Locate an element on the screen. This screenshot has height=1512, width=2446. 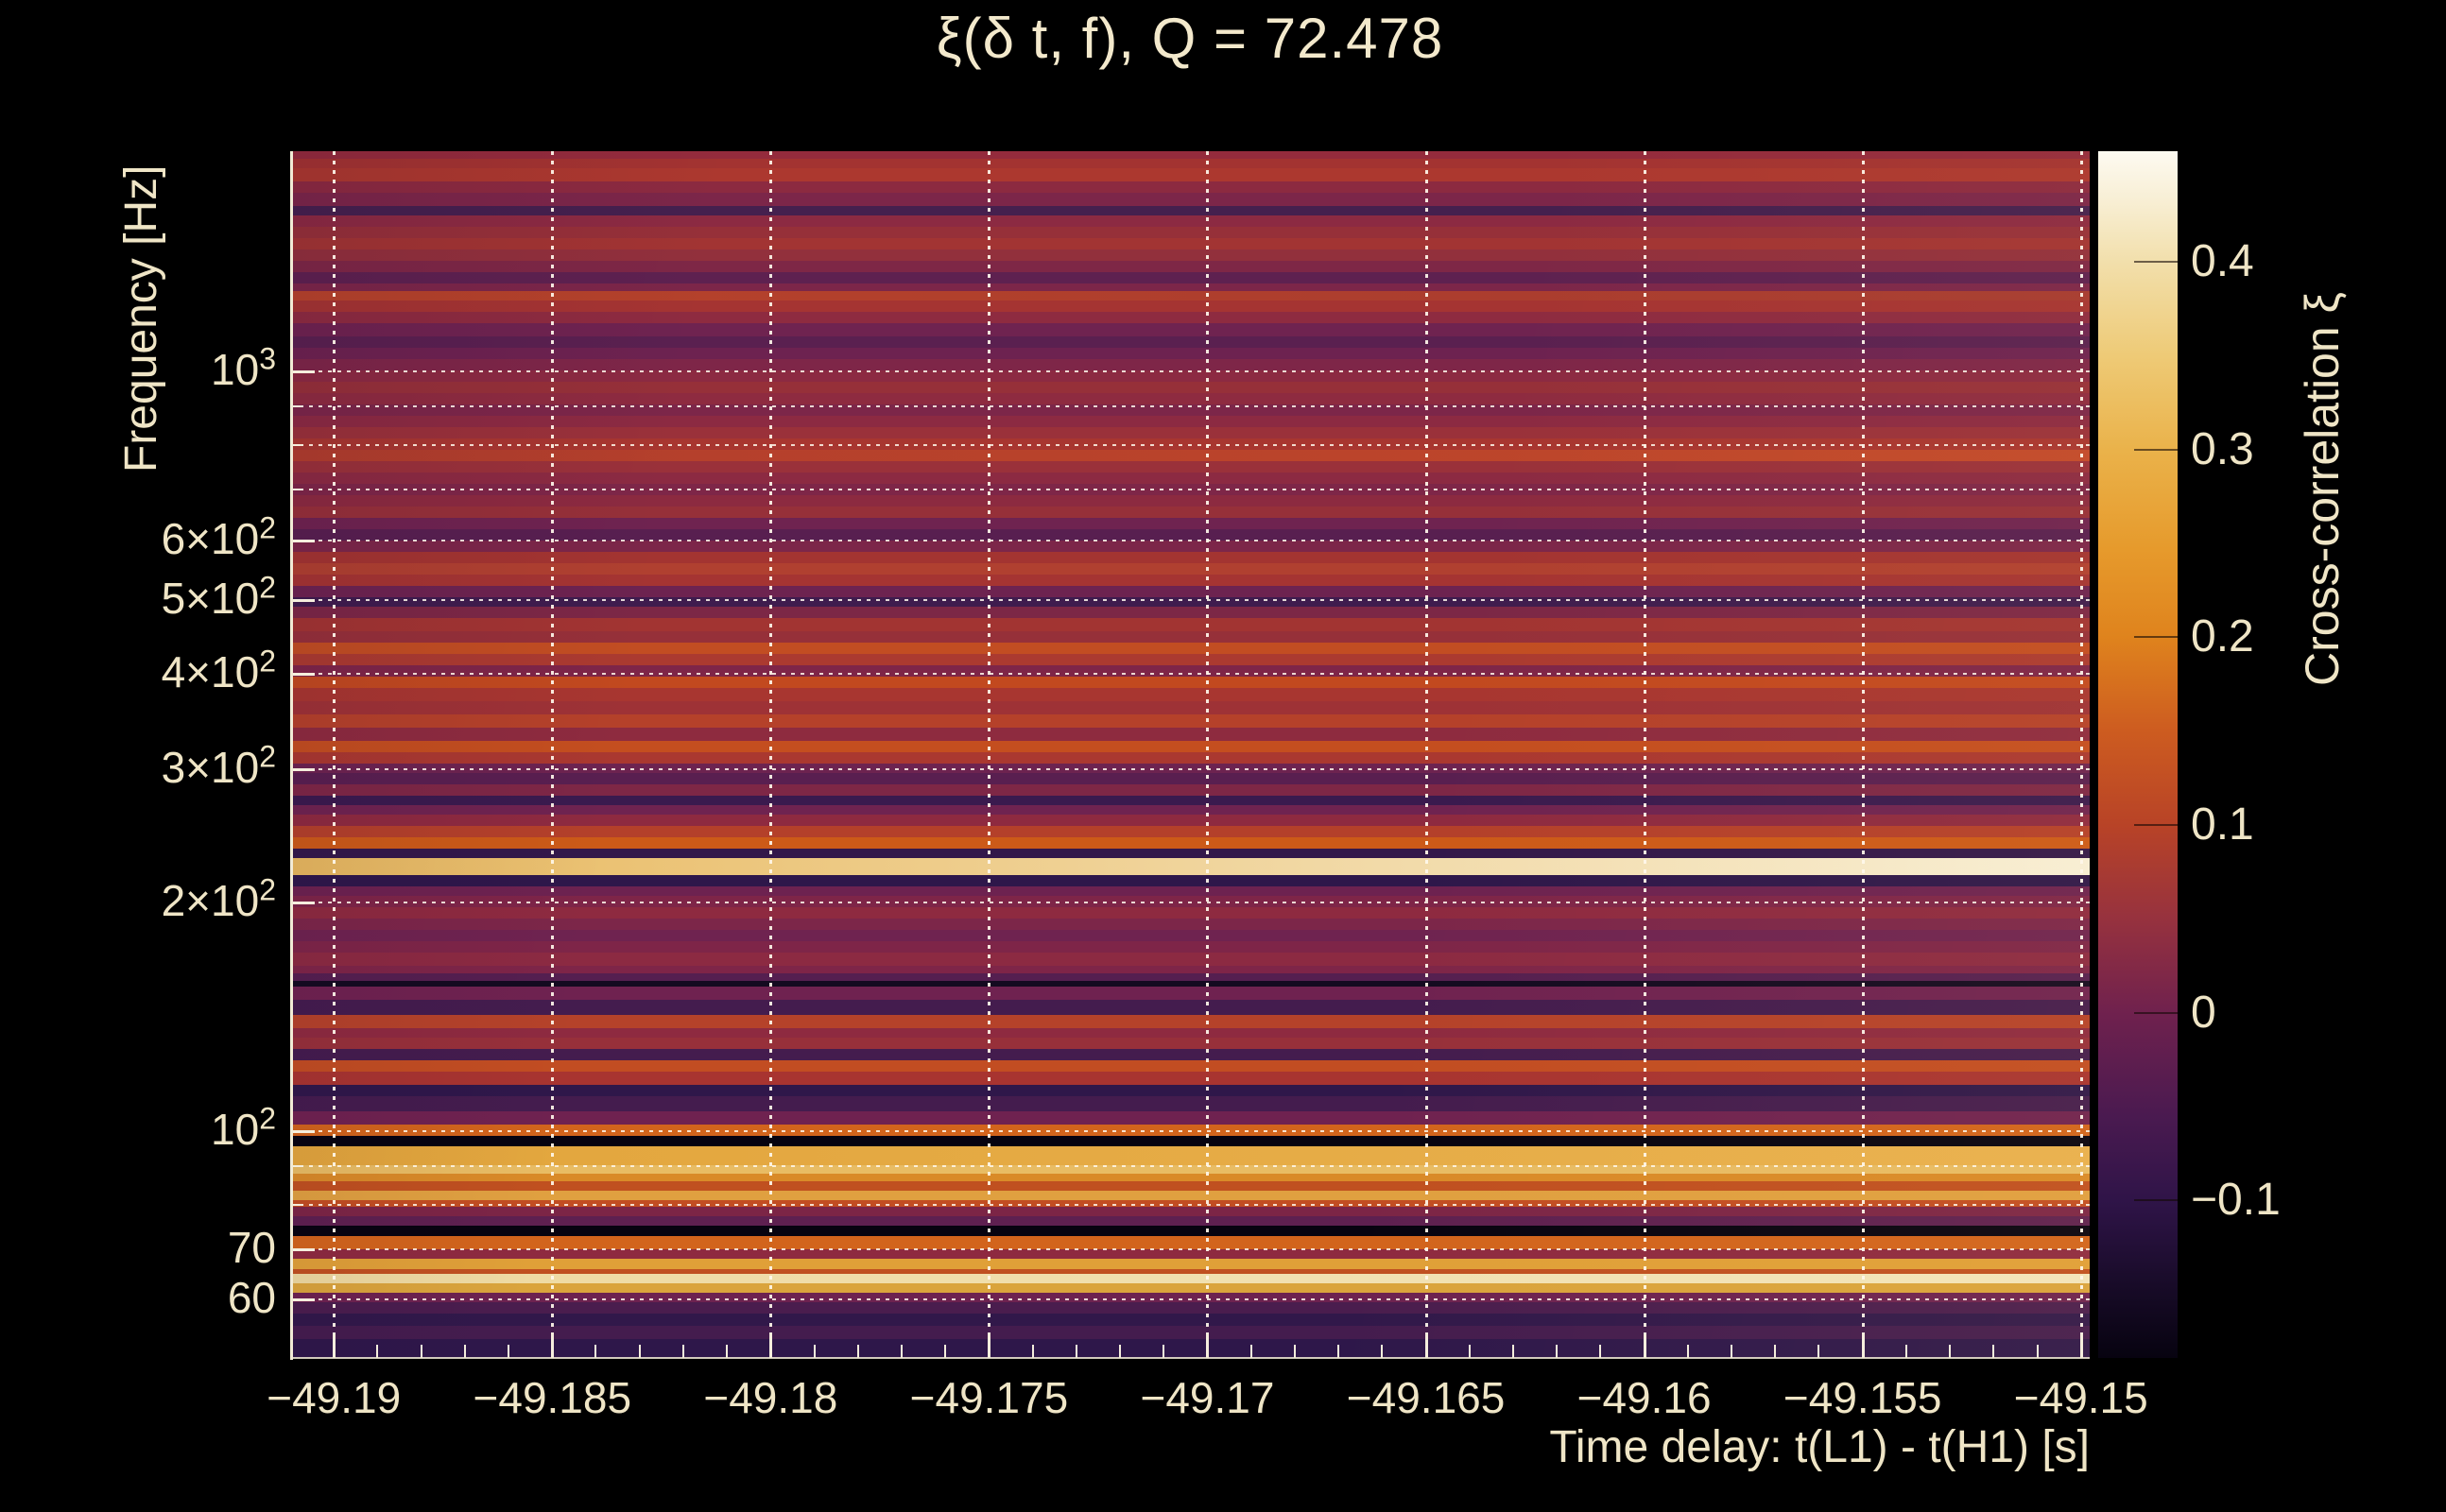
colorbar-gradient is located at coordinates (2138, 754).